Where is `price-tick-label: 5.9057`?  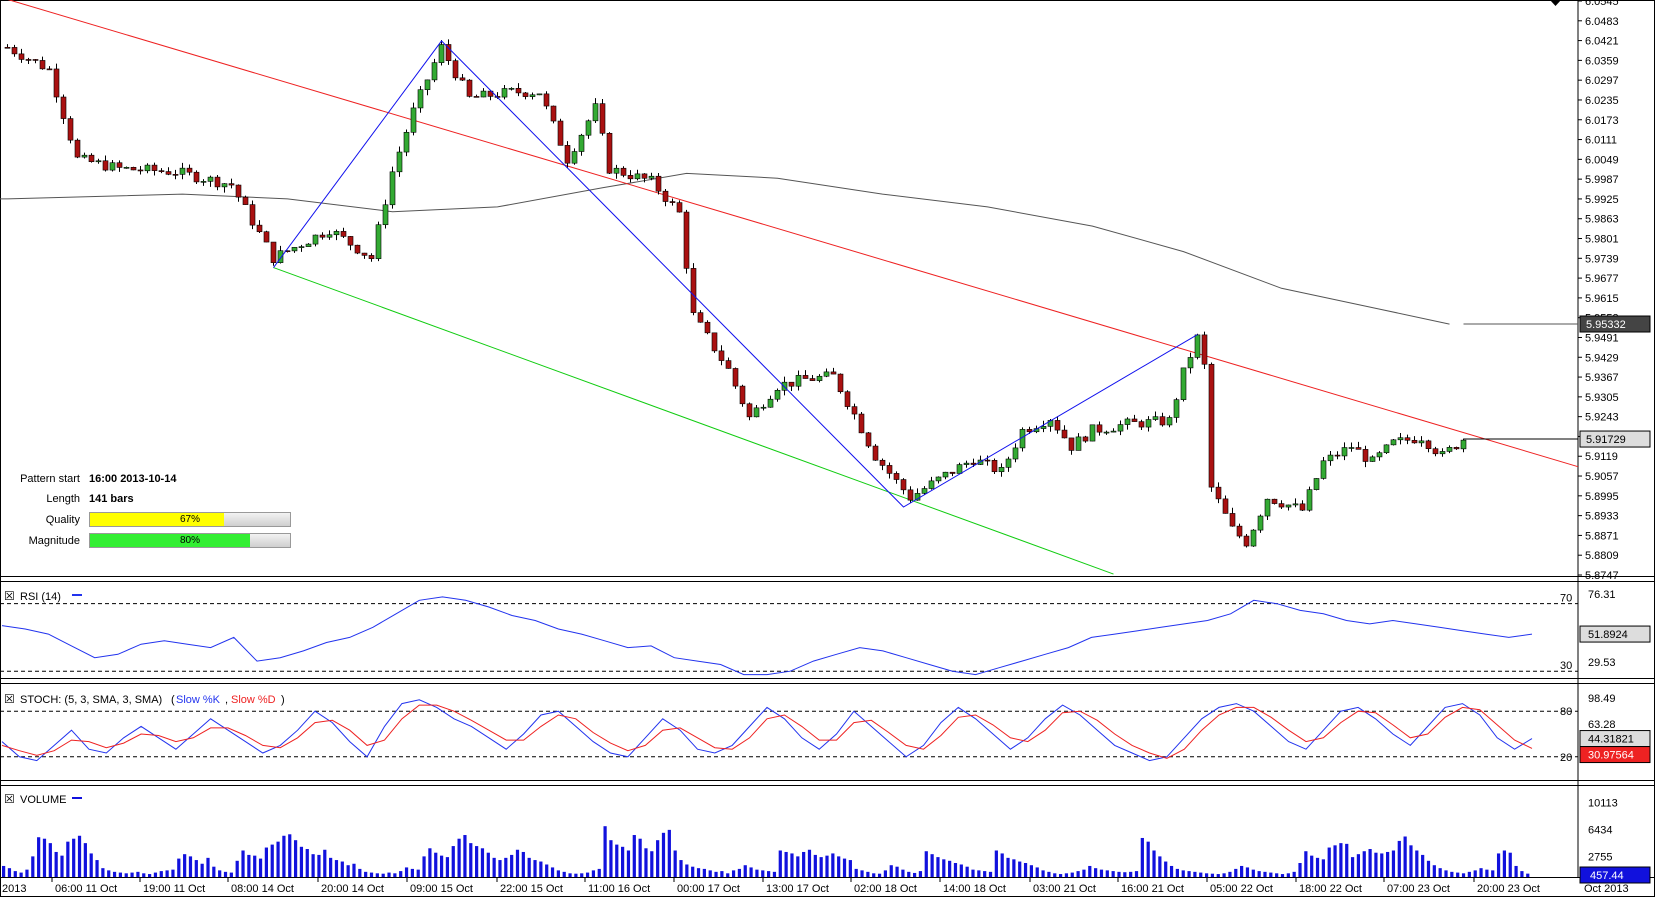
price-tick-label: 5.9057 is located at coordinates (1602, 477).